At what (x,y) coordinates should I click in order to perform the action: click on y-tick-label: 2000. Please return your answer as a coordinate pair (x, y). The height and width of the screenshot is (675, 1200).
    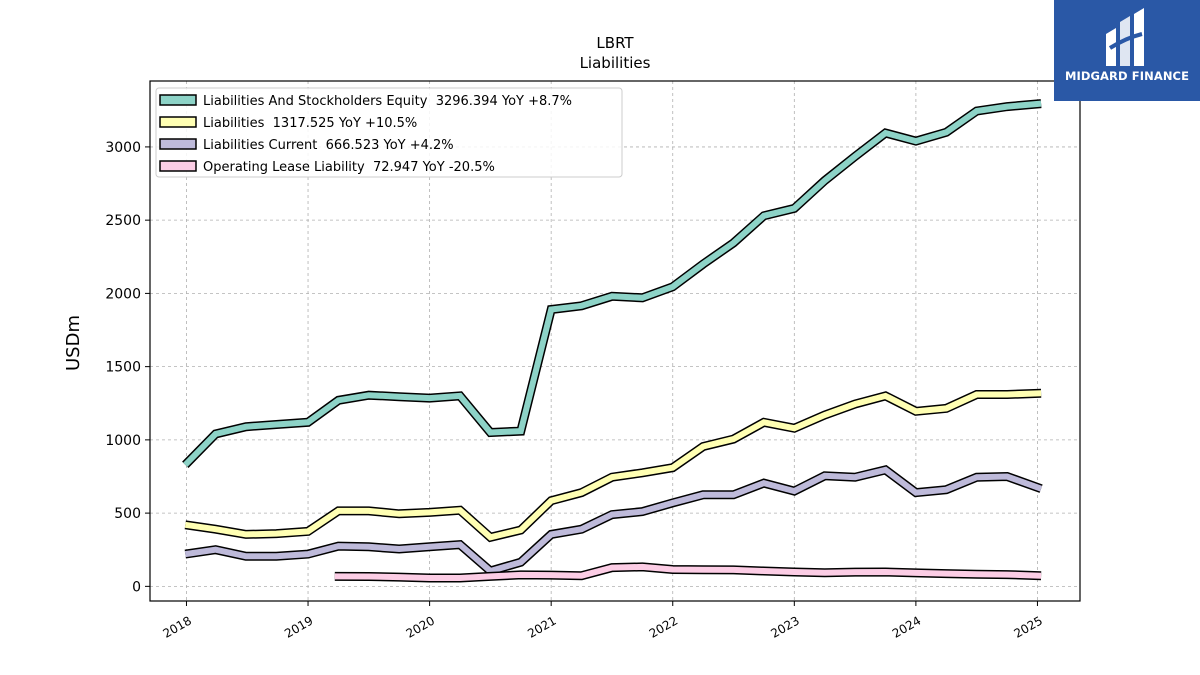
    Looking at the image, I should click on (123, 294).